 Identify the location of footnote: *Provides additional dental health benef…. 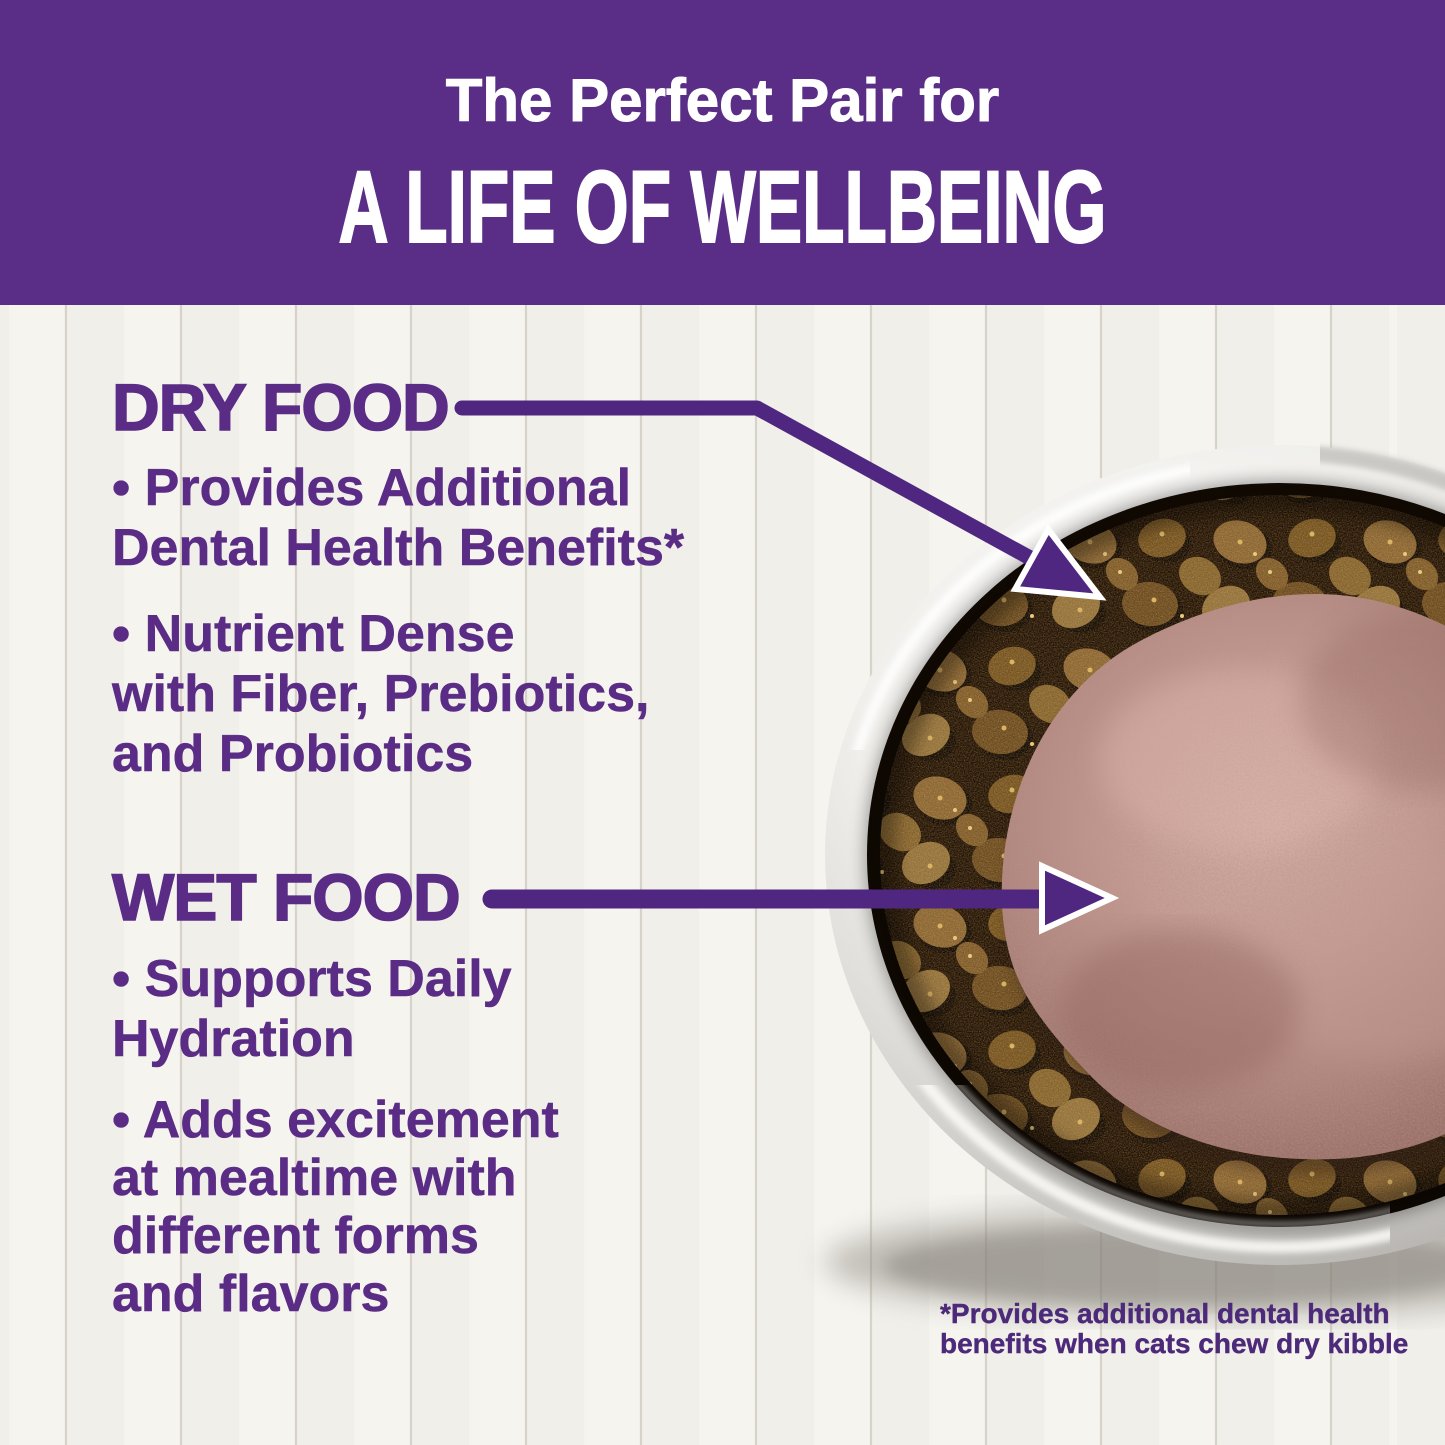
(1174, 1328).